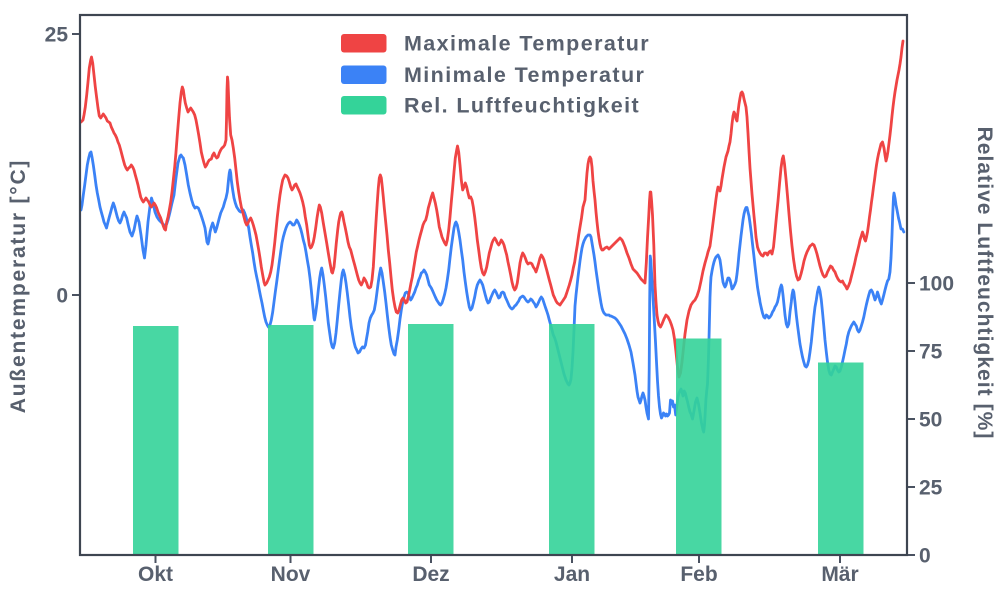  What do you see at coordinates (291, 574) in the screenshot?
I see `svg-text: Nov` at bounding box center [291, 574].